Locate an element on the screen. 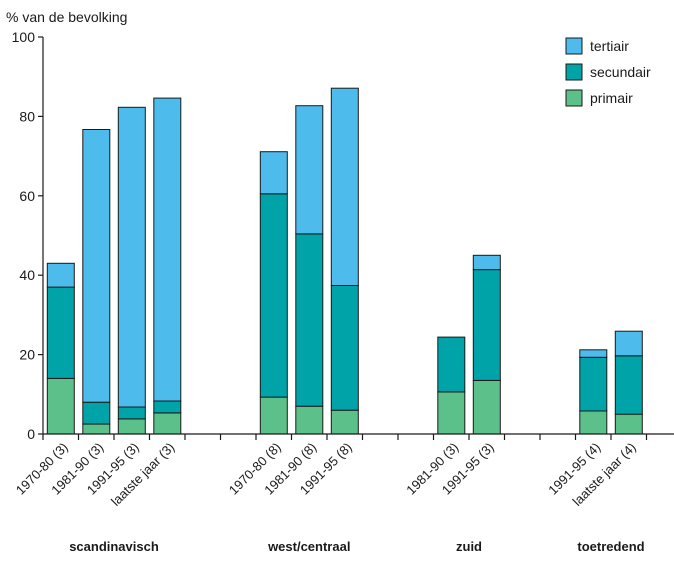 The image size is (674, 562). legend: tertiair secundair primair is located at coordinates (608, 72).